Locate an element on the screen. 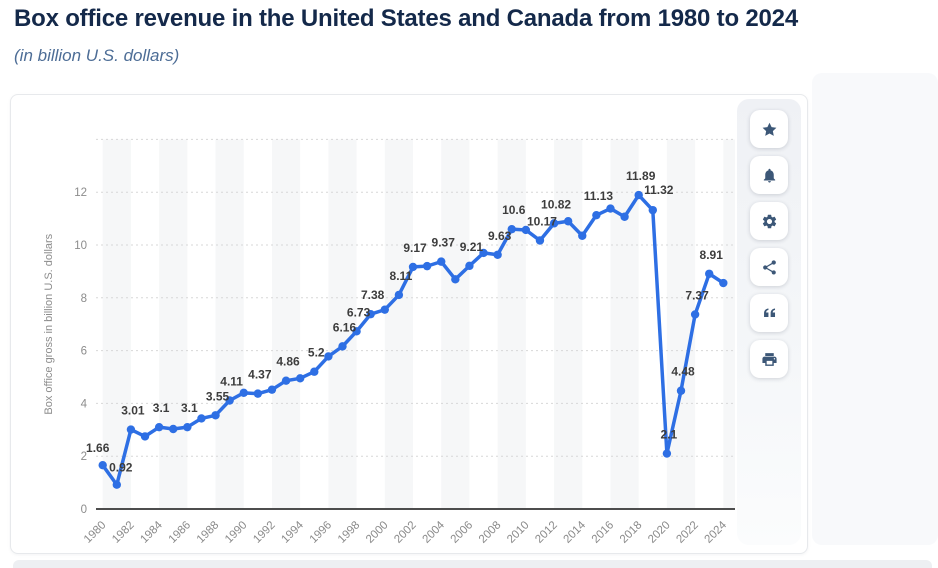 This screenshot has height=568, width=938. y-axis-labels: 0 2 4 6 8 10 12 is located at coordinates (80, 351).